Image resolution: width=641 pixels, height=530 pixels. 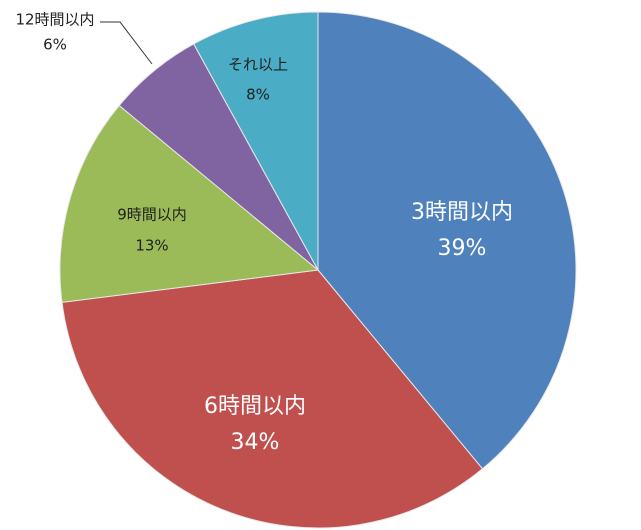 I want to click on slice-label: 9時間以内, so click(x=152, y=215).